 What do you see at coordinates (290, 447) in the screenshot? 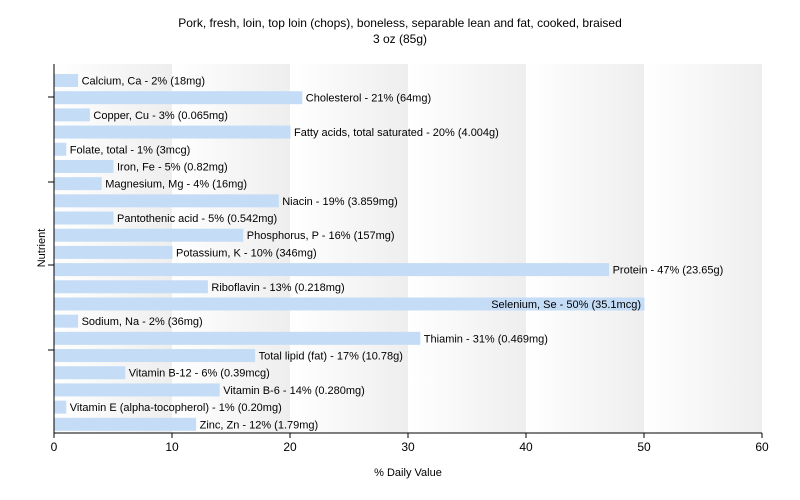
I see `x-tick-label: 20` at bounding box center [290, 447].